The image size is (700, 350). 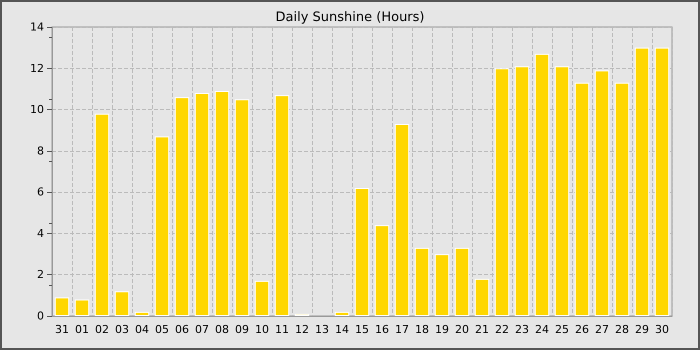 I want to click on y-tick-label: 10, so click(x=37, y=109).